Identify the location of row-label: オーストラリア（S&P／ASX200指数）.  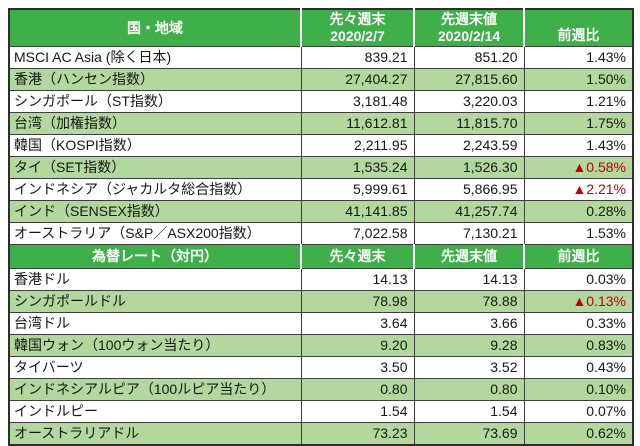
(155, 233).